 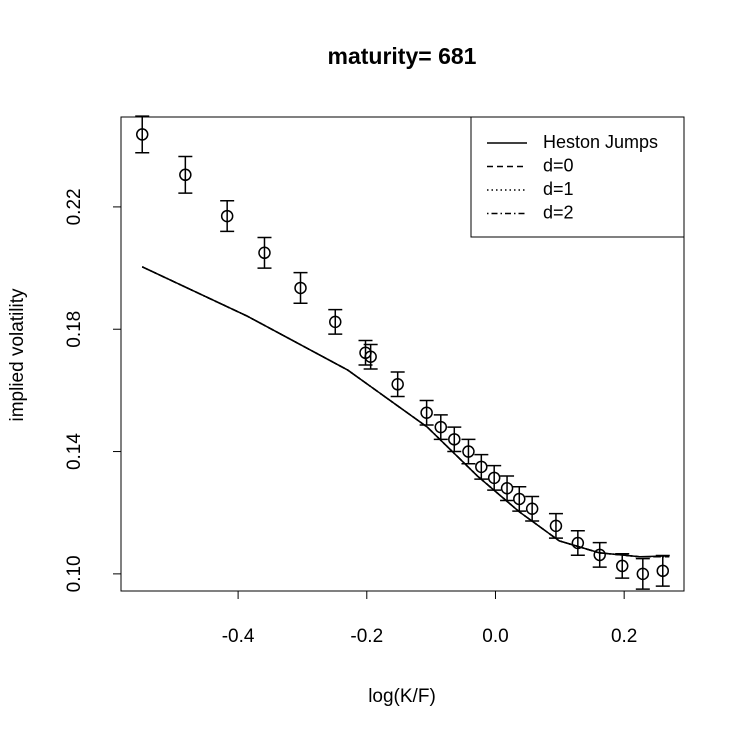 What do you see at coordinates (402, 696) in the screenshot?
I see `x-axis-label: log(K/F)` at bounding box center [402, 696].